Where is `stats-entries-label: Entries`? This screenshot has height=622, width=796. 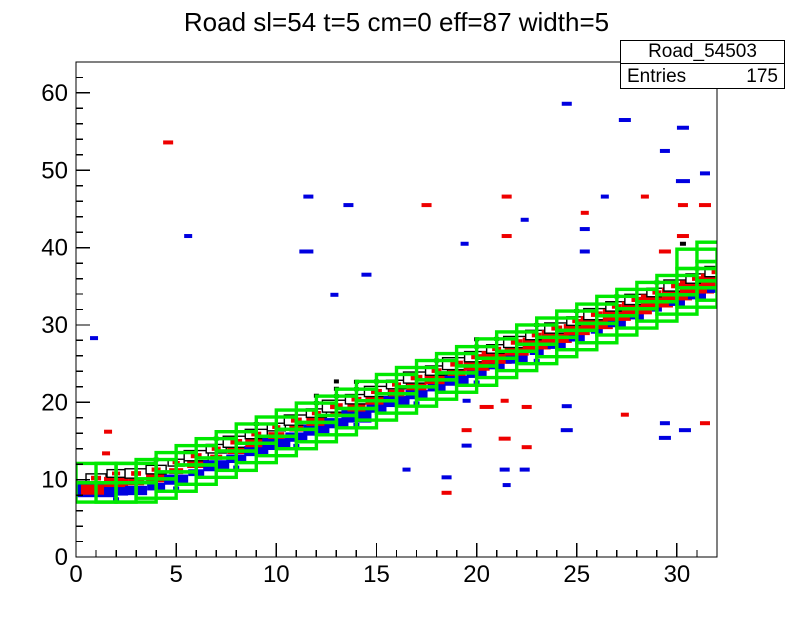 stats-entries-label: Entries is located at coordinates (657, 76).